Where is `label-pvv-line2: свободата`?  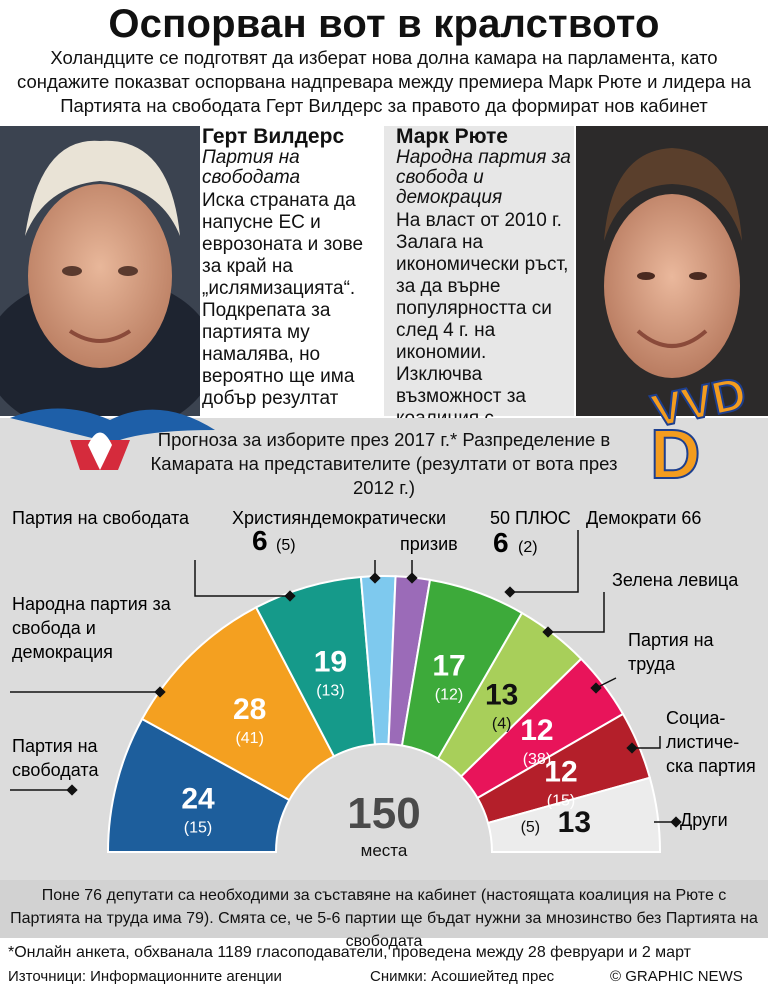
label-pvv-line2: свободата is located at coordinates (55, 770).